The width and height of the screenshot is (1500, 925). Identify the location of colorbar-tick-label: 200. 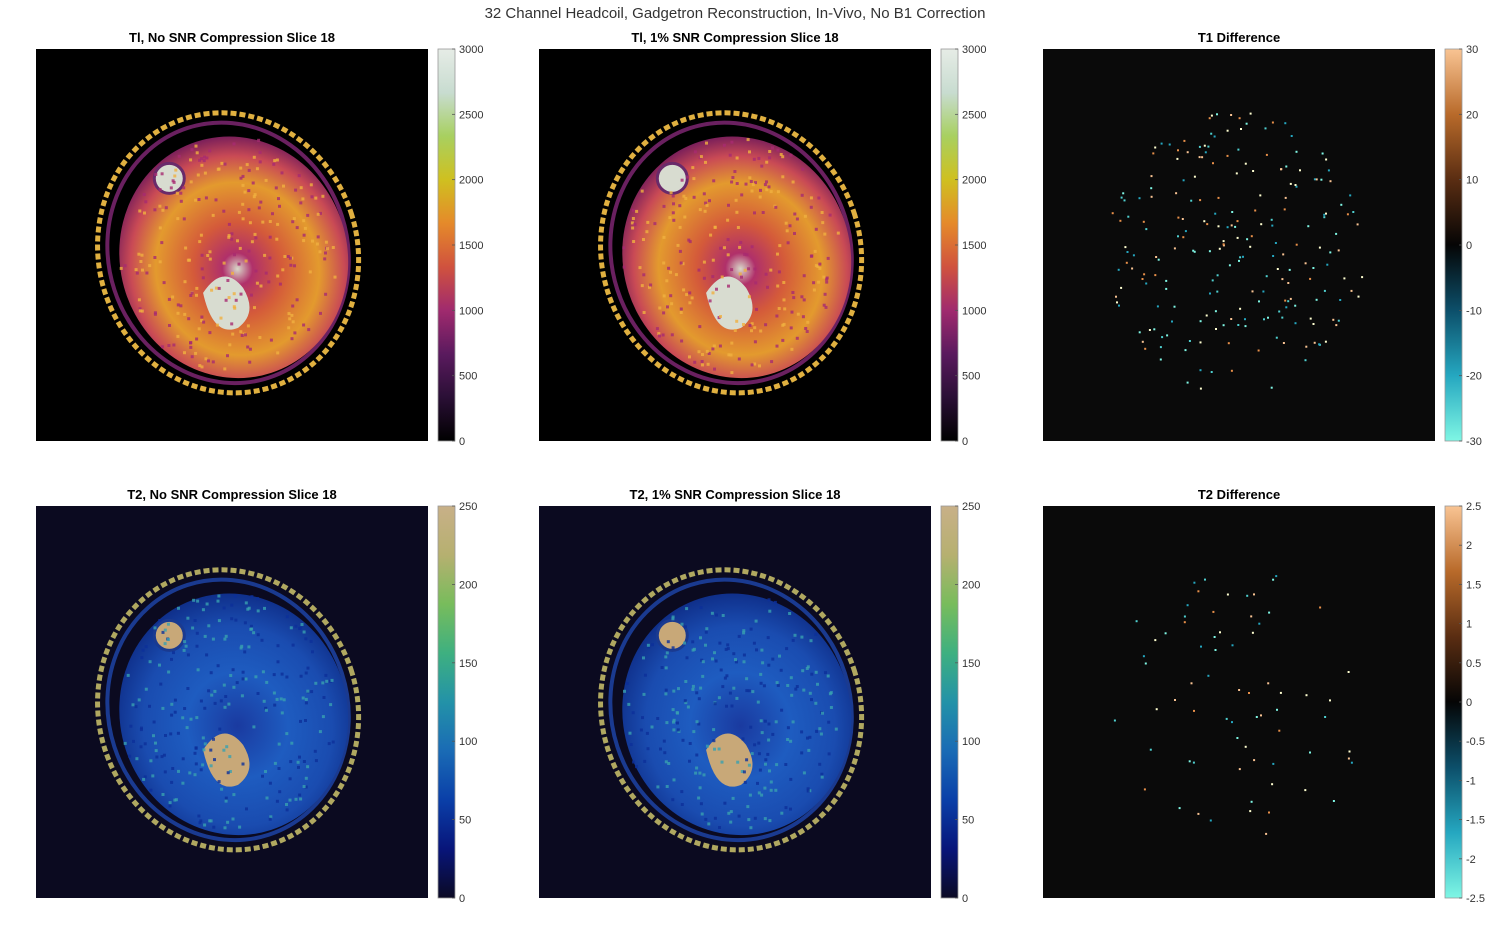
(468, 585).